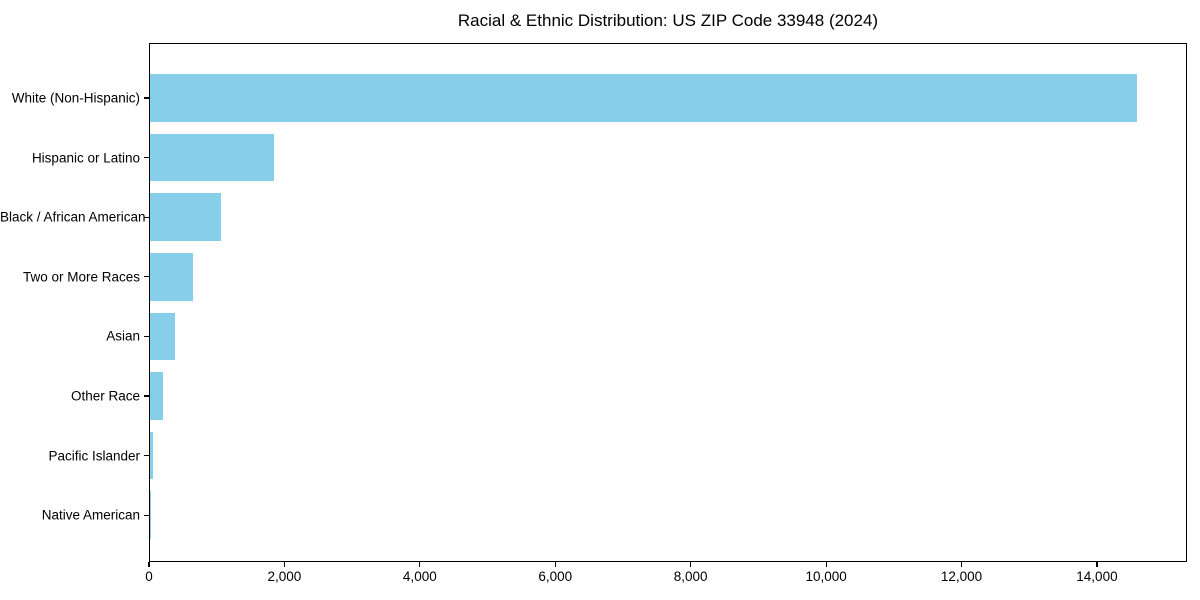 Image resolution: width=1200 pixels, height=600 pixels. Describe the element at coordinates (146, 396) in the screenshot. I see `y-tick-other-race` at that location.